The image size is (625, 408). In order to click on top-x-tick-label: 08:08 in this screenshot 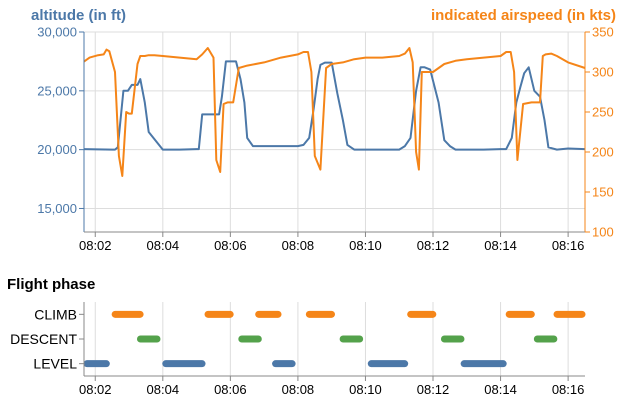, I will do `click(298, 245)`.